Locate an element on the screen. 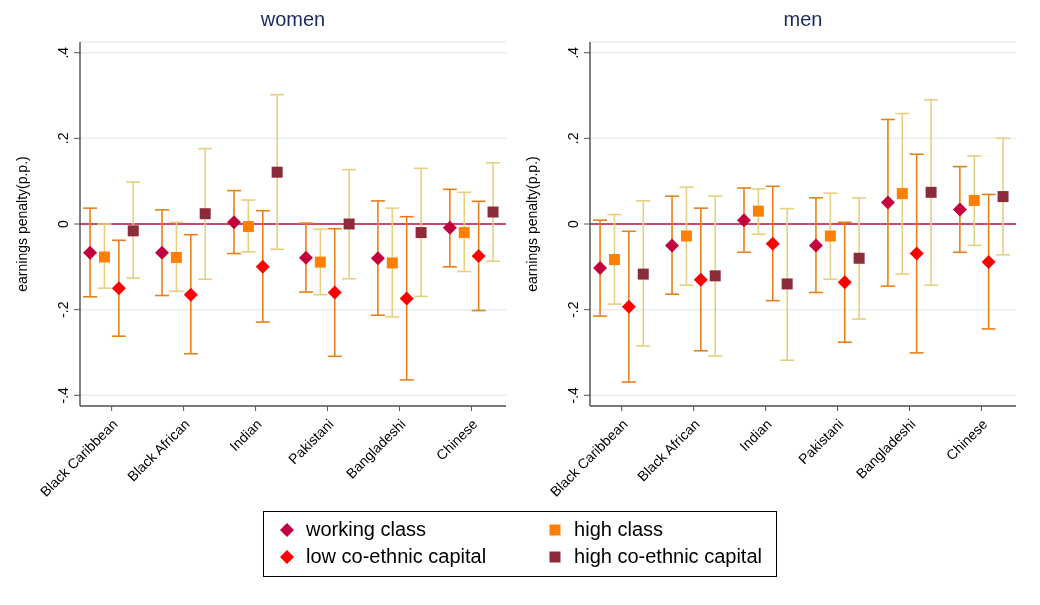  chart-title: women is located at coordinates (293, 20).